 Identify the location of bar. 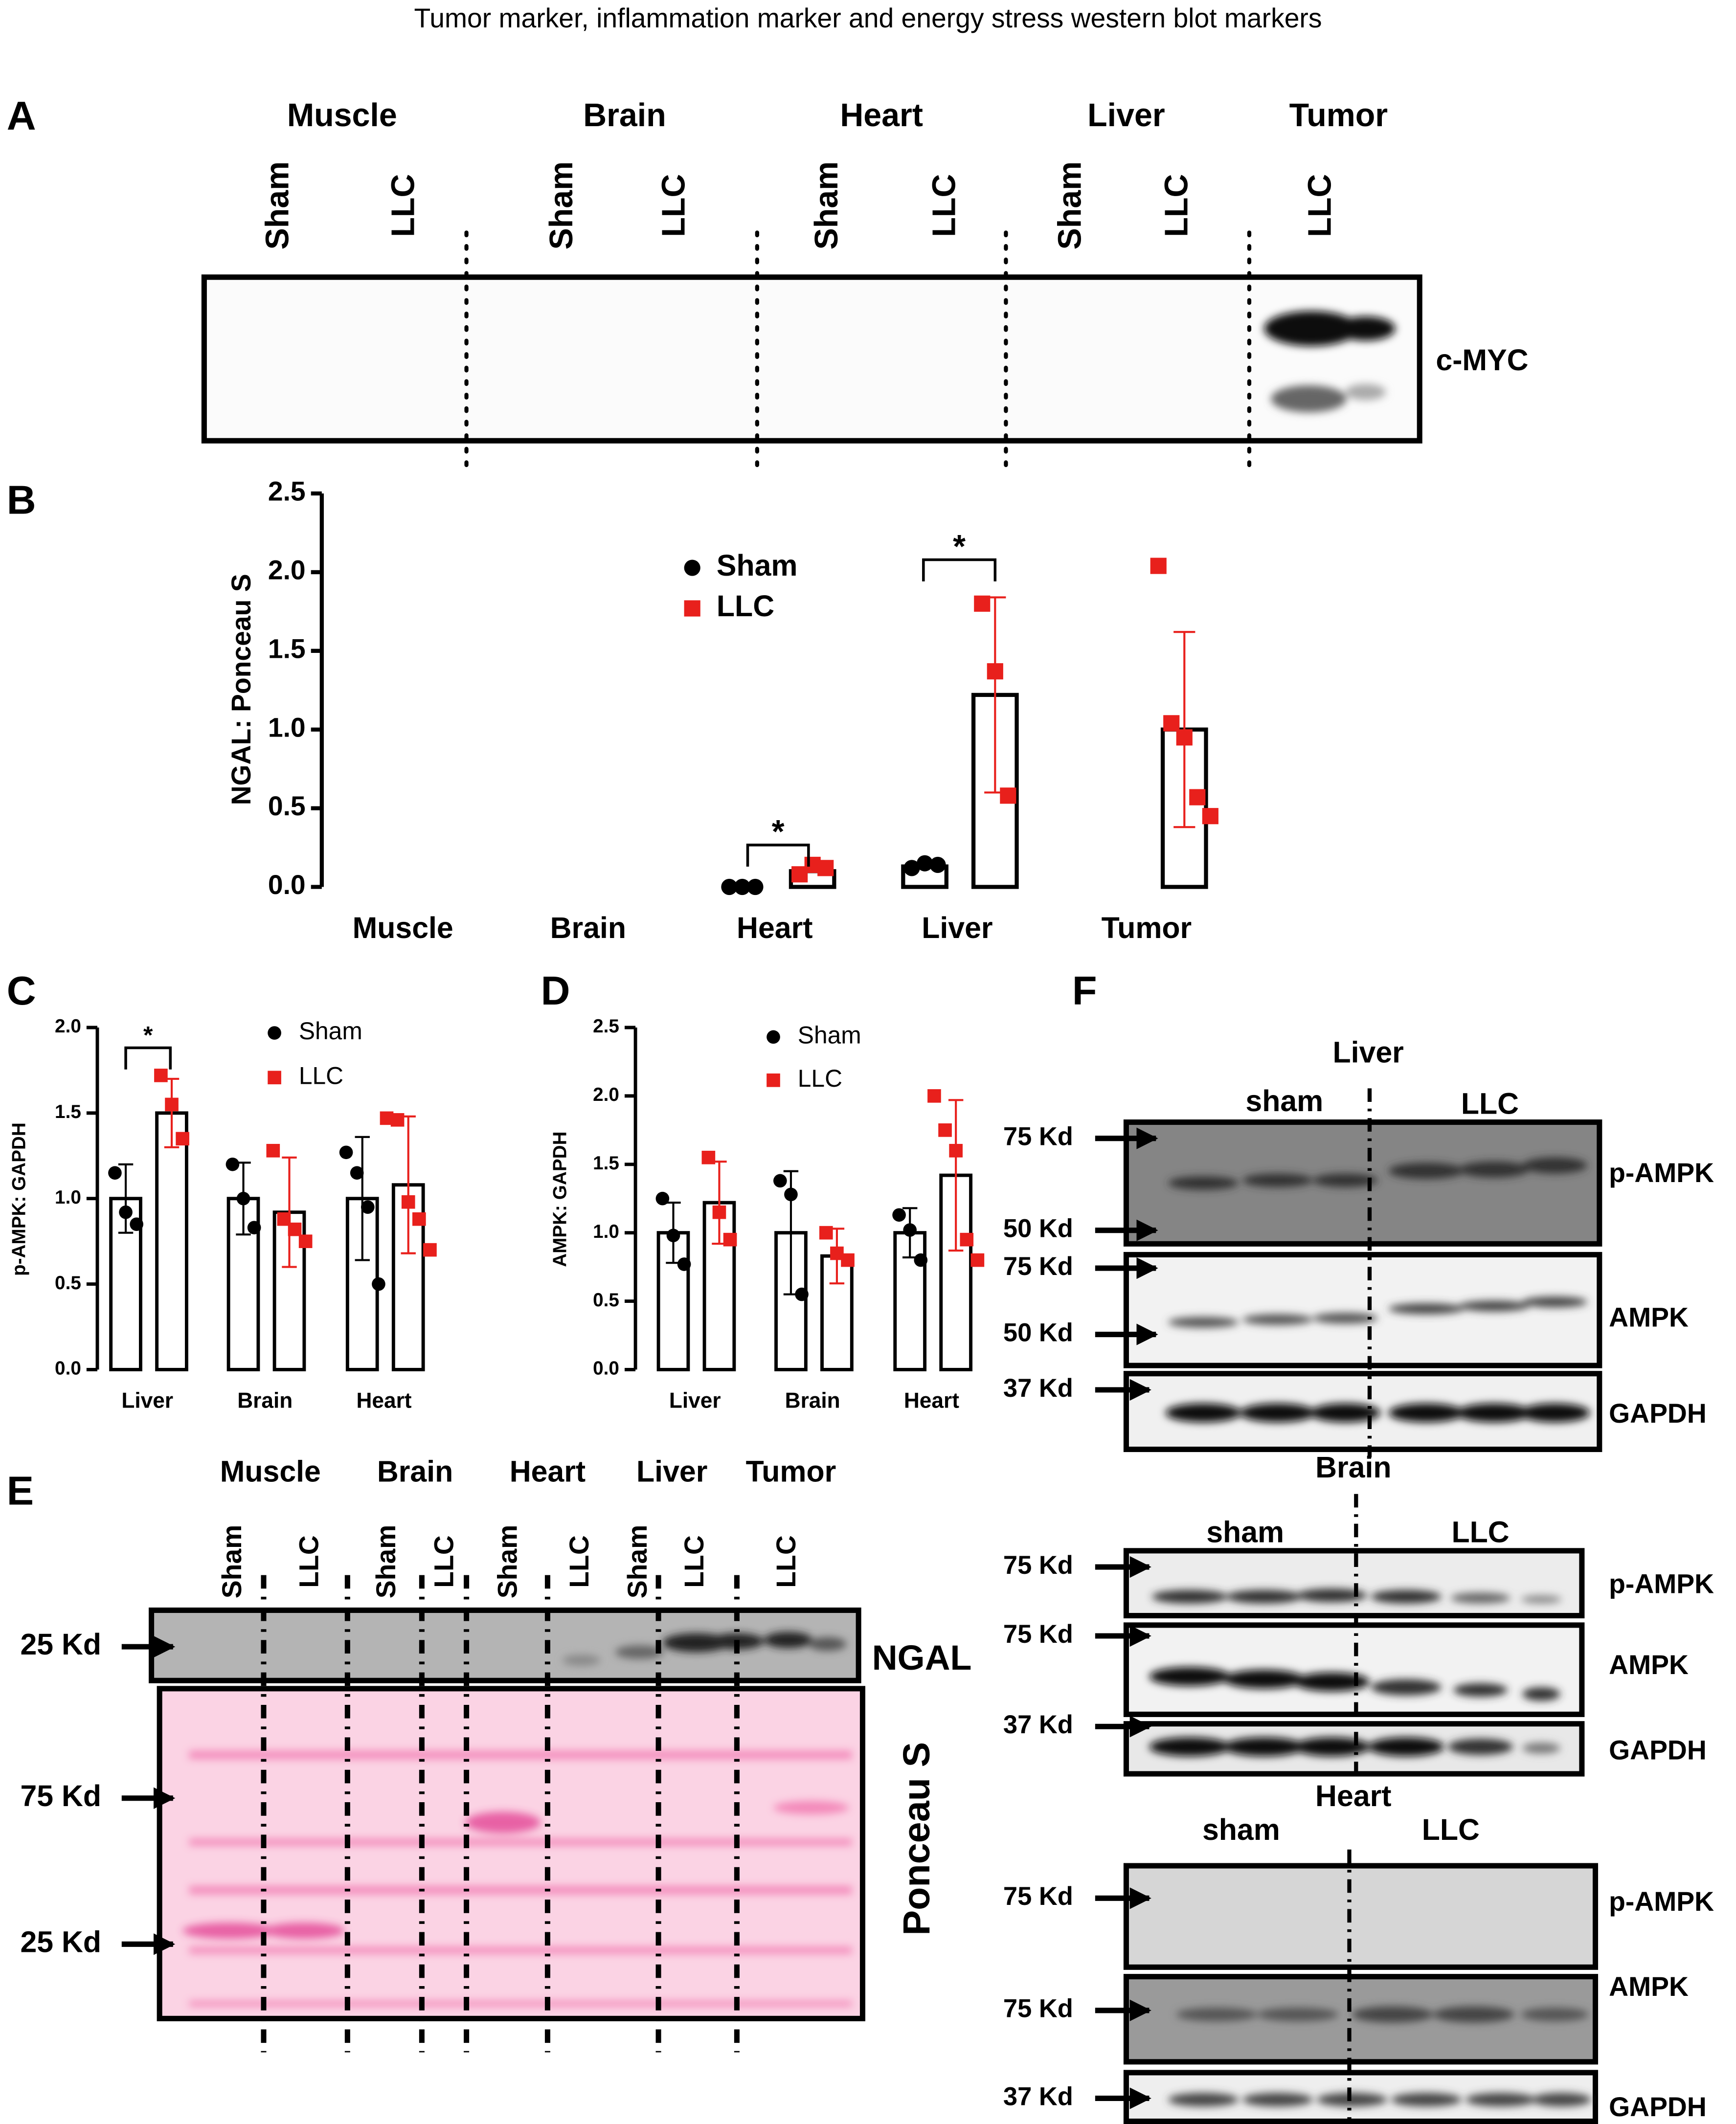
(171, 1241).